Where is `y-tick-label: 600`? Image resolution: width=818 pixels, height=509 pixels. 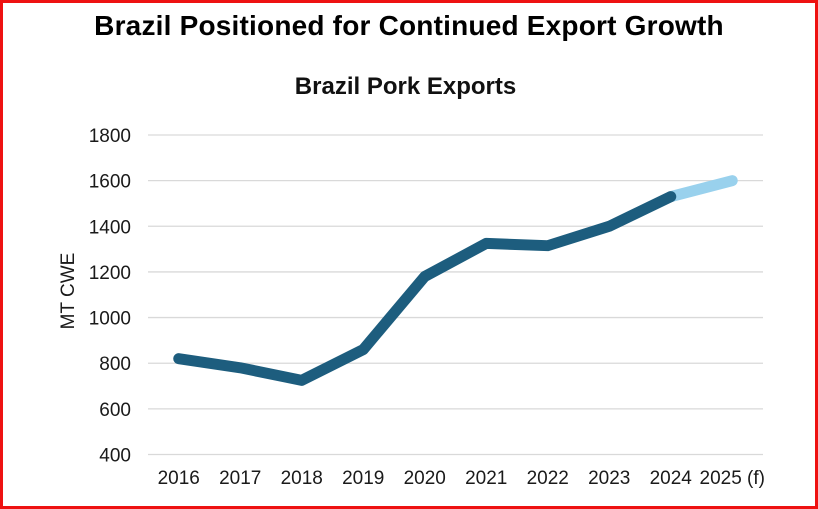 y-tick-label: 600 is located at coordinates (115, 410).